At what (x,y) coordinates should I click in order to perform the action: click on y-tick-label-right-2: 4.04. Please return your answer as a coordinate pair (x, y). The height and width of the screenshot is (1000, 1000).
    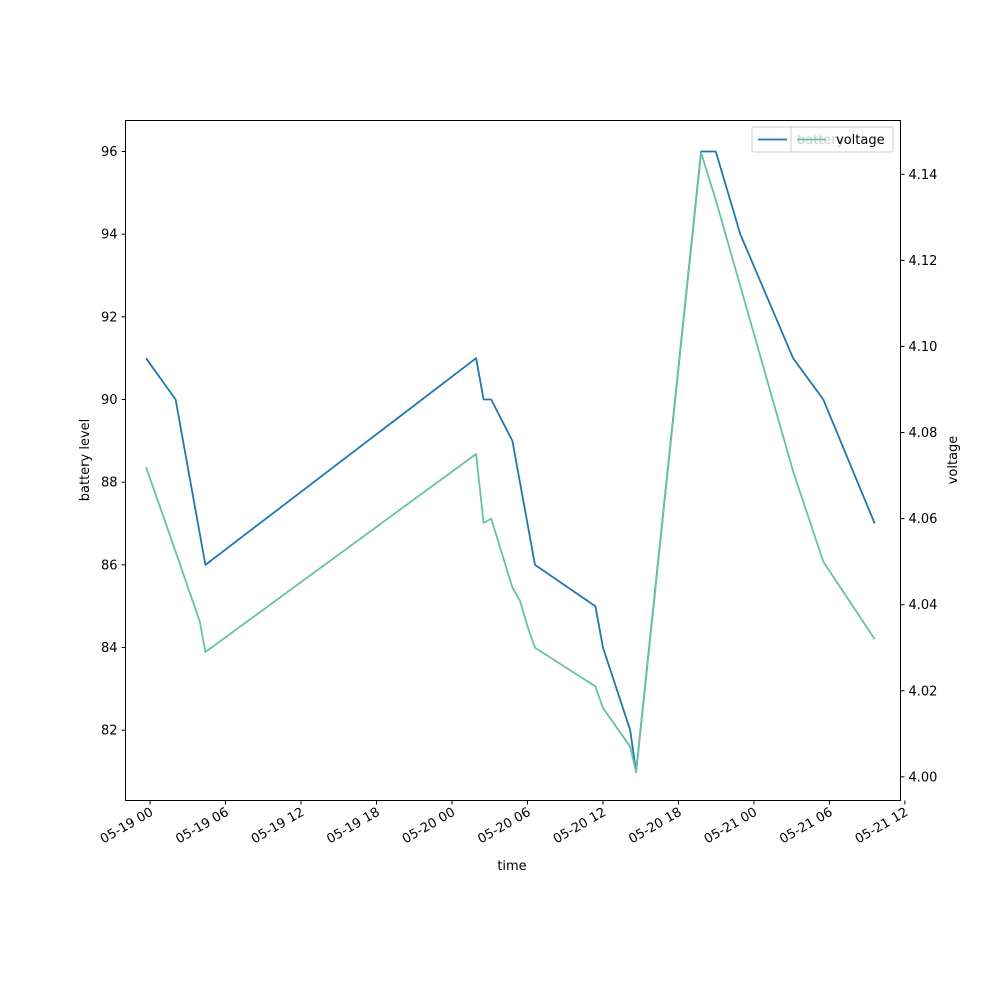
    Looking at the image, I should click on (923, 605).